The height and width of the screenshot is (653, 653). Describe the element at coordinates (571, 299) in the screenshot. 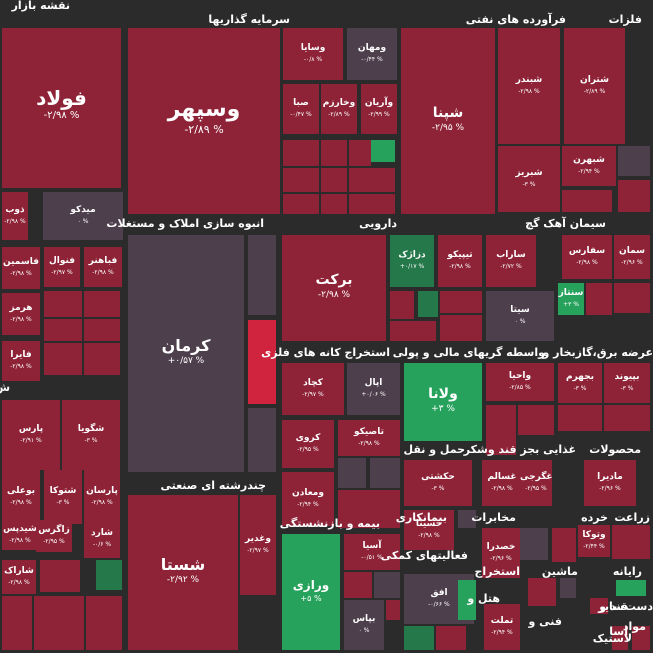

I see `stock-tile: سنتاز +۳ %` at that location.